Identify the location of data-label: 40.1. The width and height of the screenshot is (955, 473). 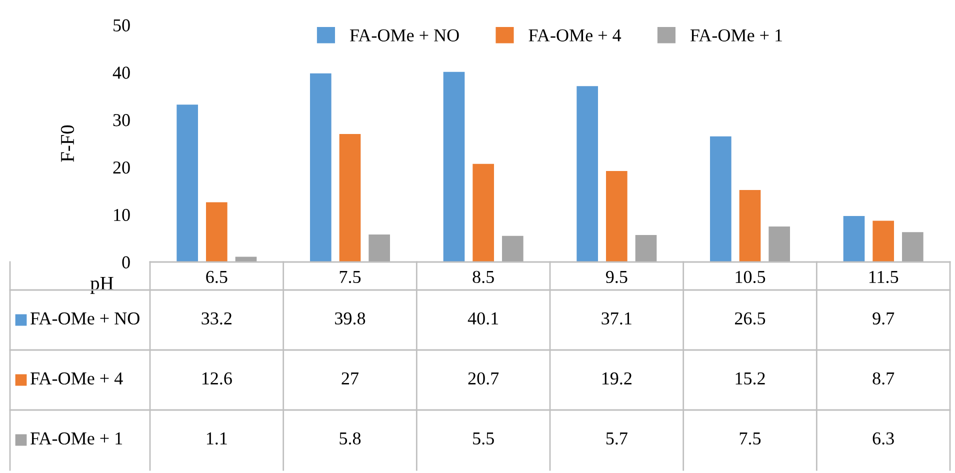
(483, 318).